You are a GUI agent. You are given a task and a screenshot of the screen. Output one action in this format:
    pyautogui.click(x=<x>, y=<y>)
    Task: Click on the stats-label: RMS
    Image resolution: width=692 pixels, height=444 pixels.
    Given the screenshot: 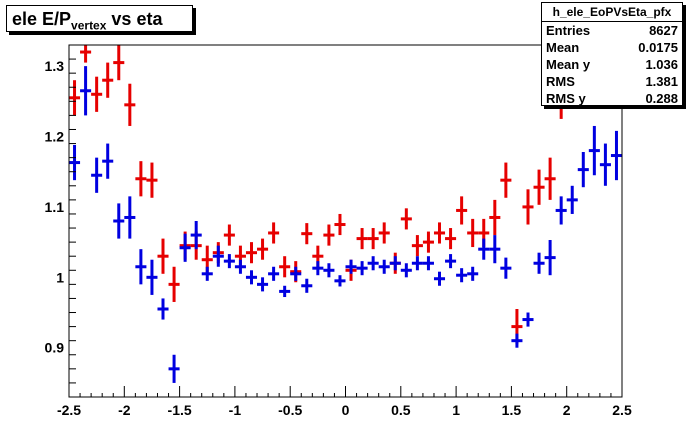 What is the action you would take?
    pyautogui.click(x=560, y=81)
    